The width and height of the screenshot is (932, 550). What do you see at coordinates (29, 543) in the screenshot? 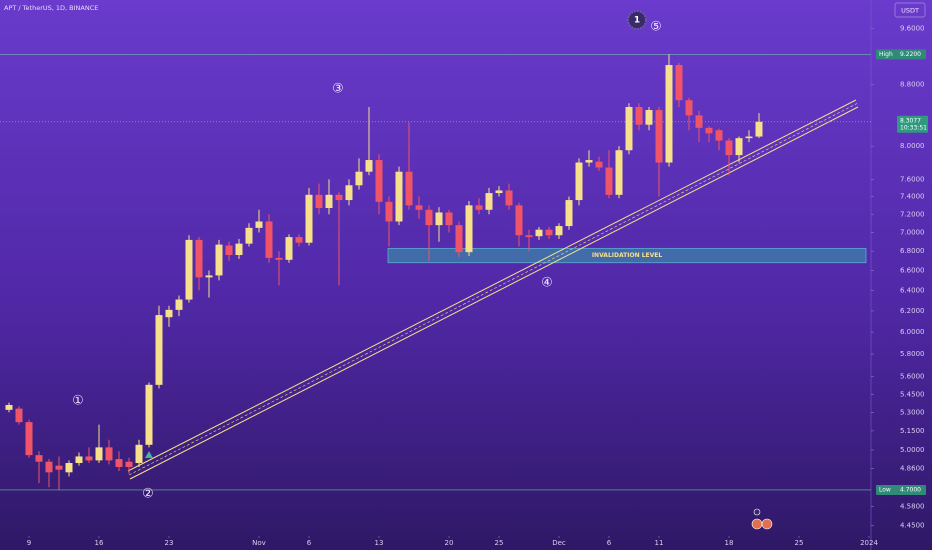
I see `x-tick-label: 9` at bounding box center [29, 543].